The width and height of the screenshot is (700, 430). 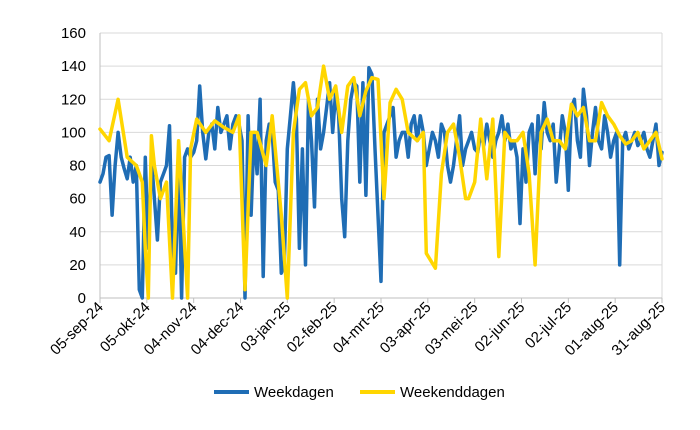 I want to click on y-tick-label: 80, so click(x=77, y=166).